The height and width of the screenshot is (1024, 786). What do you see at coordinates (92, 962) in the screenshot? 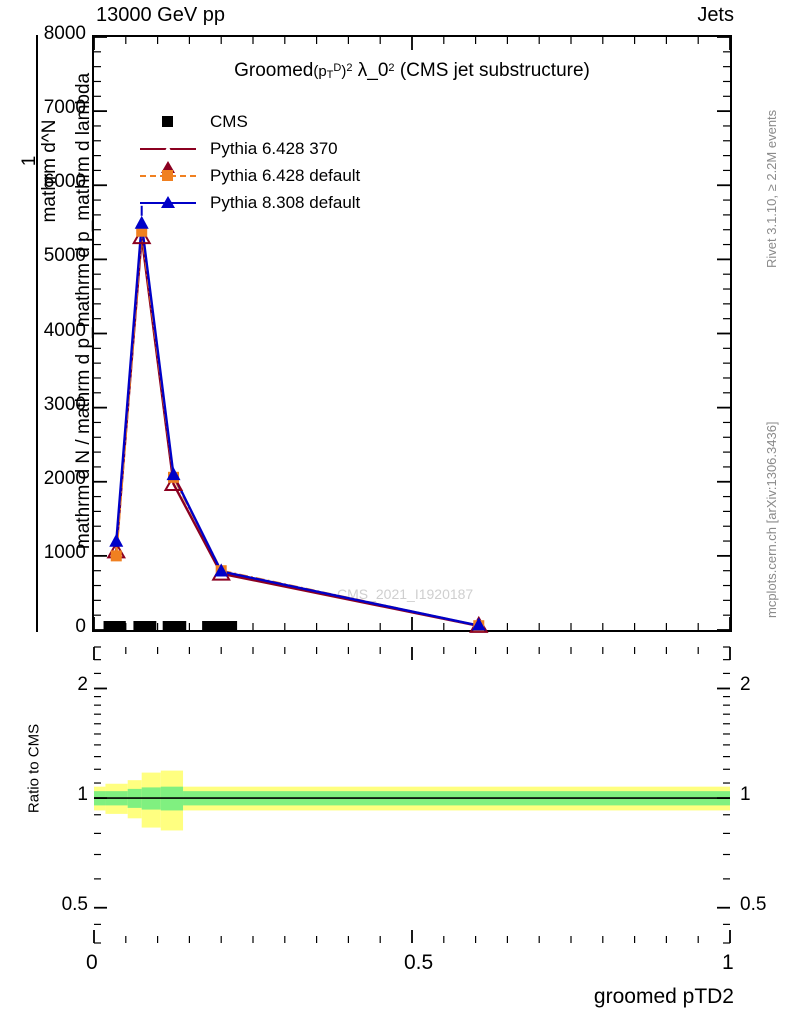
I see `x-tick-label: 0` at bounding box center [92, 962].